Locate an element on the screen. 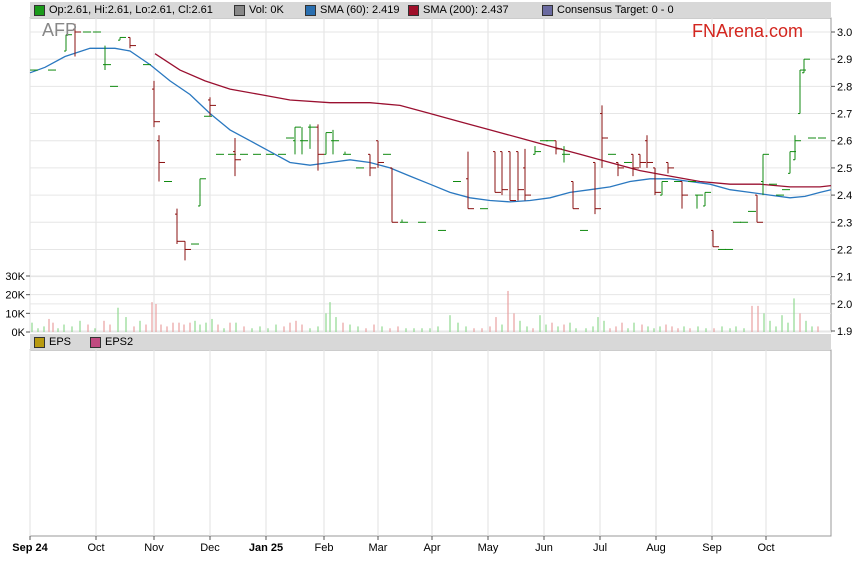  price-tick-label: 2.9 is located at coordinates (844, 60).